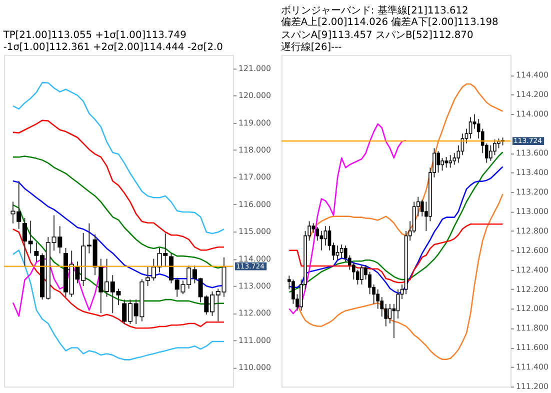  Describe the element at coordinates (255, 340) in the screenshot. I see `y-tick-label: 111.000` at that location.